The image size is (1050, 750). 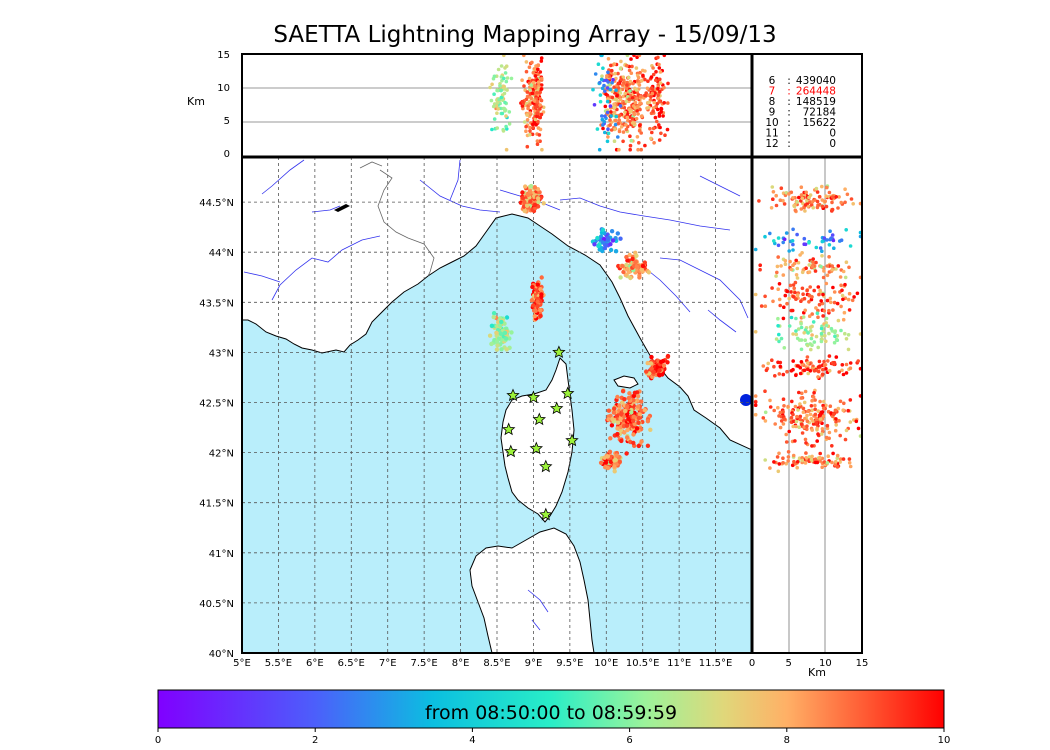 What do you see at coordinates (820, 113) in the screenshot?
I see `count-value: 72184` at bounding box center [820, 113].